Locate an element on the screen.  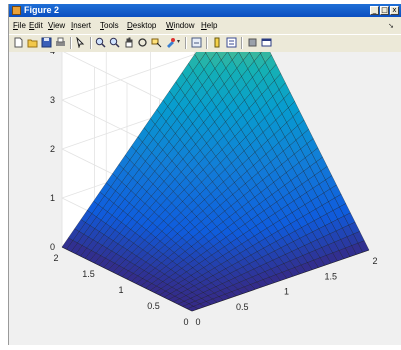
y-tick-label: 0.5 is located at coordinates (153, 306).